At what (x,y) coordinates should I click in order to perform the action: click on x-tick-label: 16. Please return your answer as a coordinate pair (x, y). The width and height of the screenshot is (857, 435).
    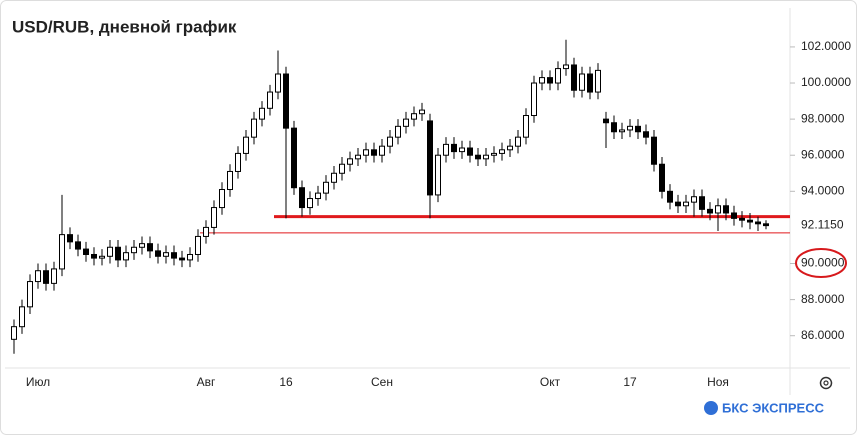
    Looking at the image, I should click on (286, 382).